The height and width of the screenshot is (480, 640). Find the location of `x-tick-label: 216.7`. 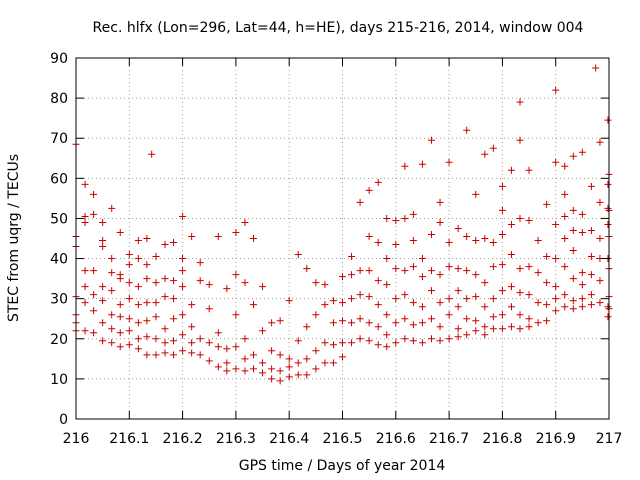

x-tick-label: 216.7 is located at coordinates (449, 439).